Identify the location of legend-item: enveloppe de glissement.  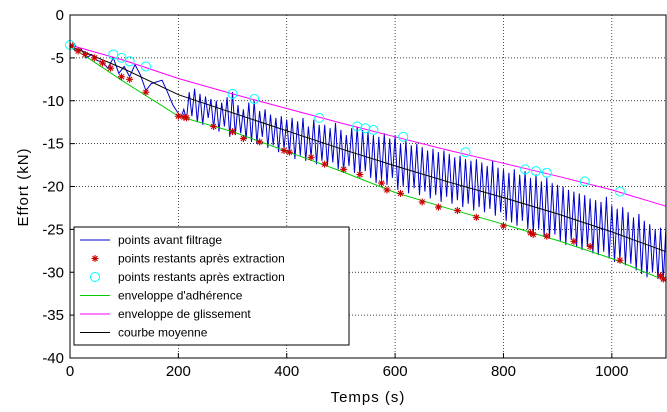
(165, 314).